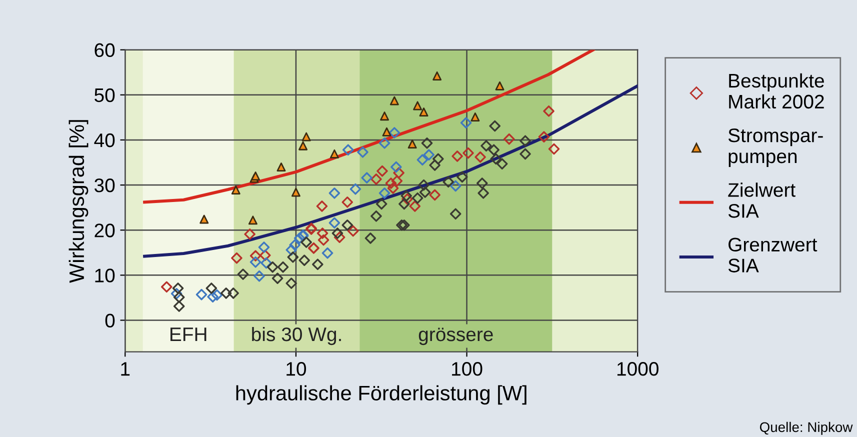  Describe the element at coordinates (110, 321) in the screenshot. I see `y-tick-label: 0` at that location.